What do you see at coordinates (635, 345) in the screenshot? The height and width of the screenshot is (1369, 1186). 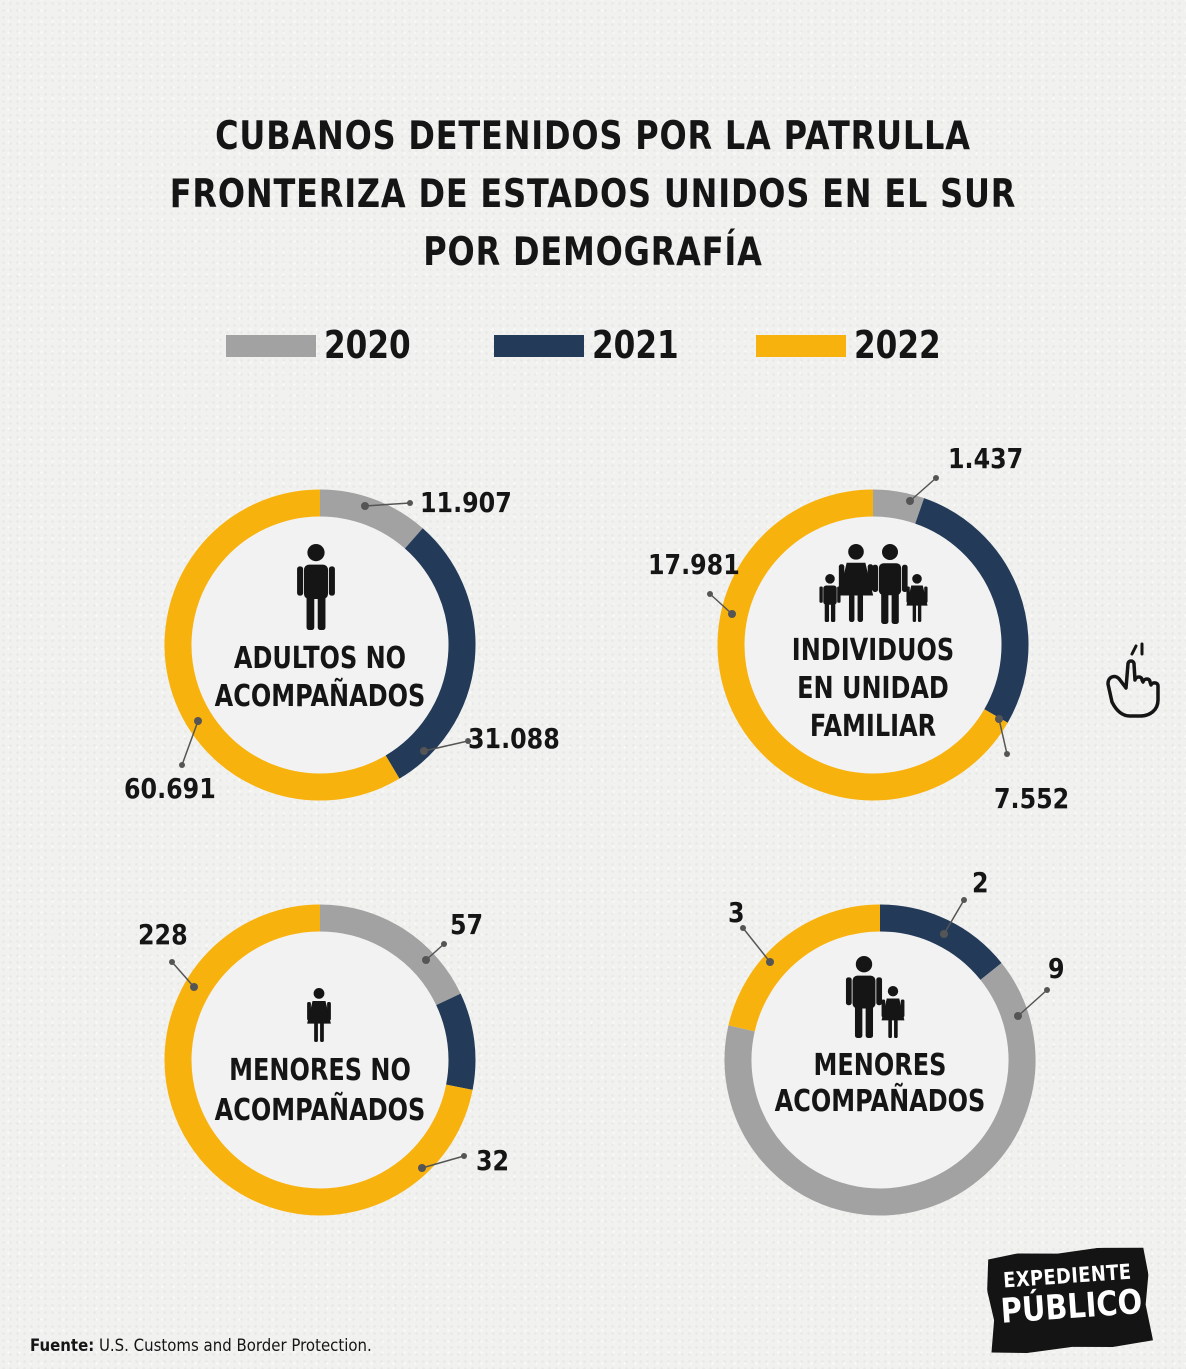 I see `legend-label-2021: 2021` at bounding box center [635, 345].